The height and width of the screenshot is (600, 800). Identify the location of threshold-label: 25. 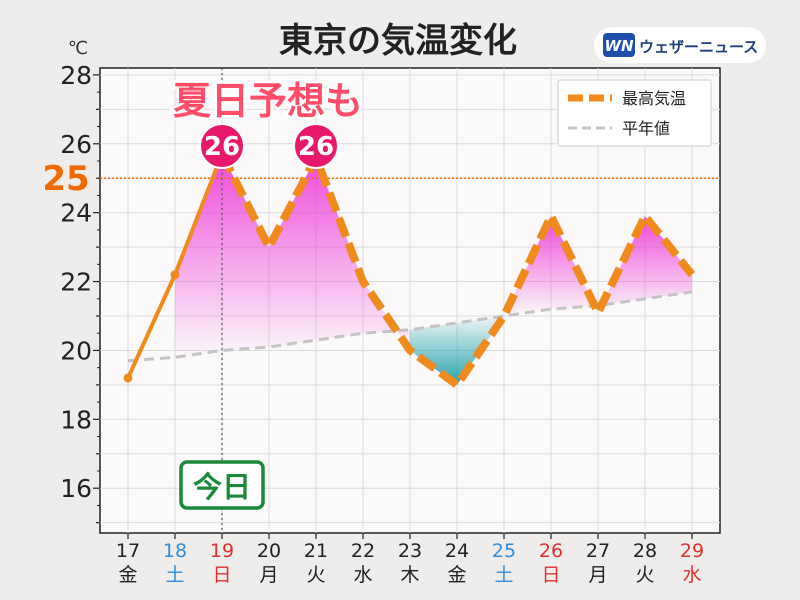
(65, 179).